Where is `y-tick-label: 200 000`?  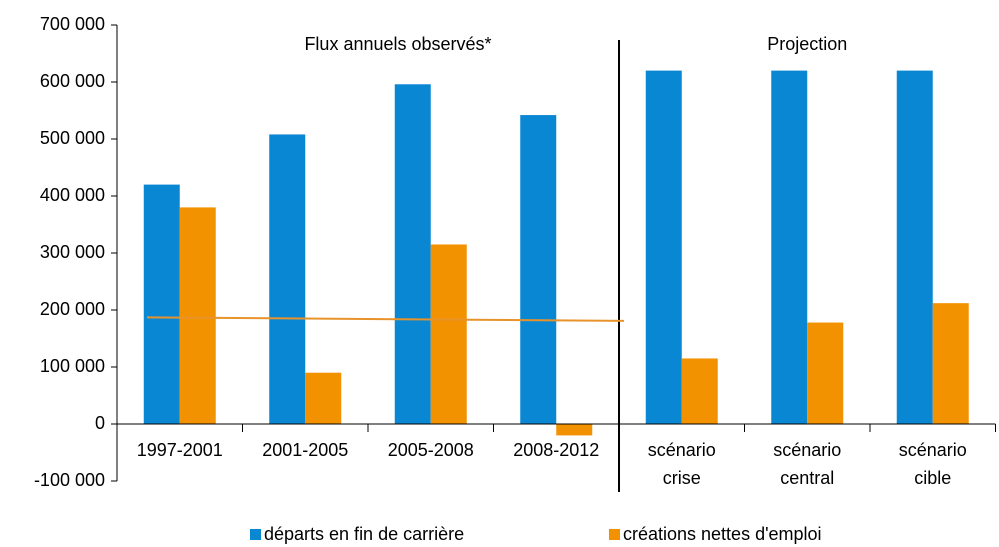 y-tick-label: 200 000 is located at coordinates (72, 309).